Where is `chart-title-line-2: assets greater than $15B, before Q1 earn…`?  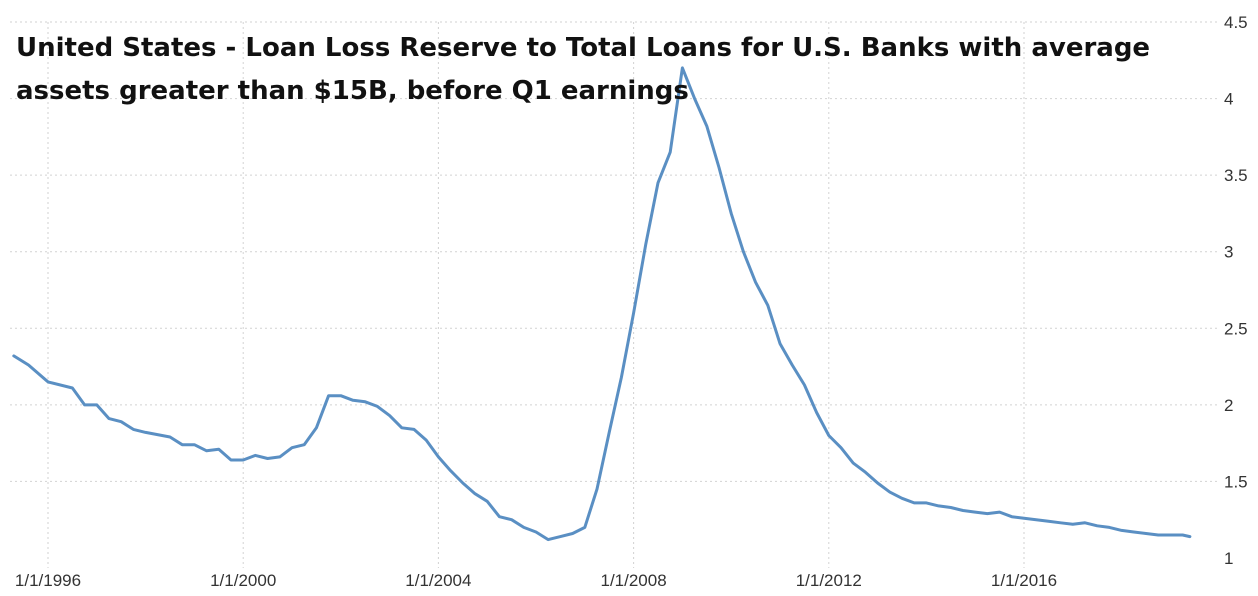
chart-title-line-2: assets greater than $15B, before Q1 earn… is located at coordinates (352, 91).